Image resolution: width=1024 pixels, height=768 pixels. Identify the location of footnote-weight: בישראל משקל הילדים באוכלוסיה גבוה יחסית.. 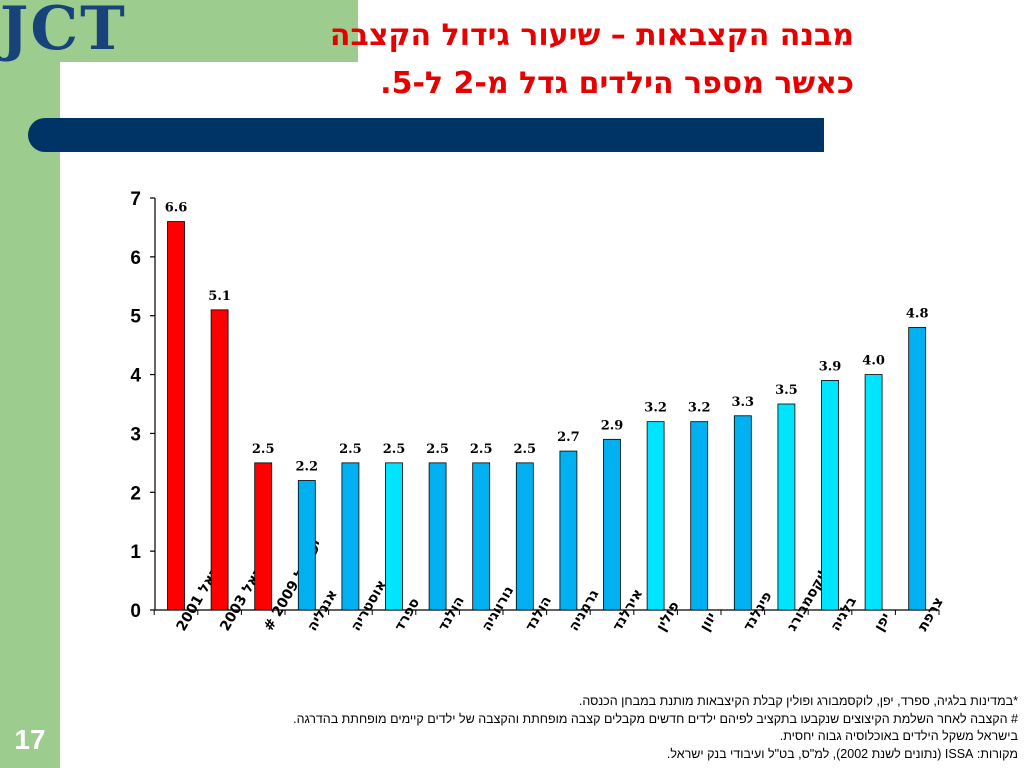
(898, 736).